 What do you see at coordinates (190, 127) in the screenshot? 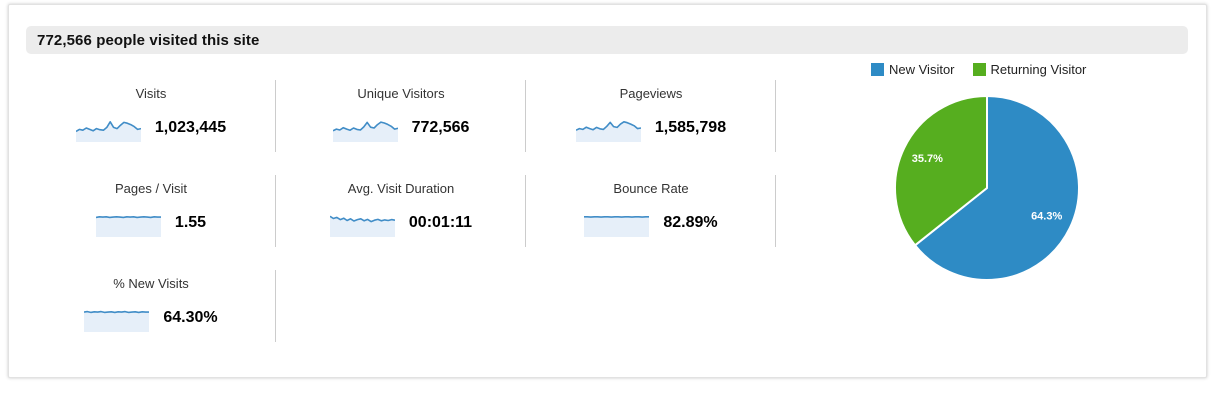
I see `metric-value: 1,023,445` at bounding box center [190, 127].